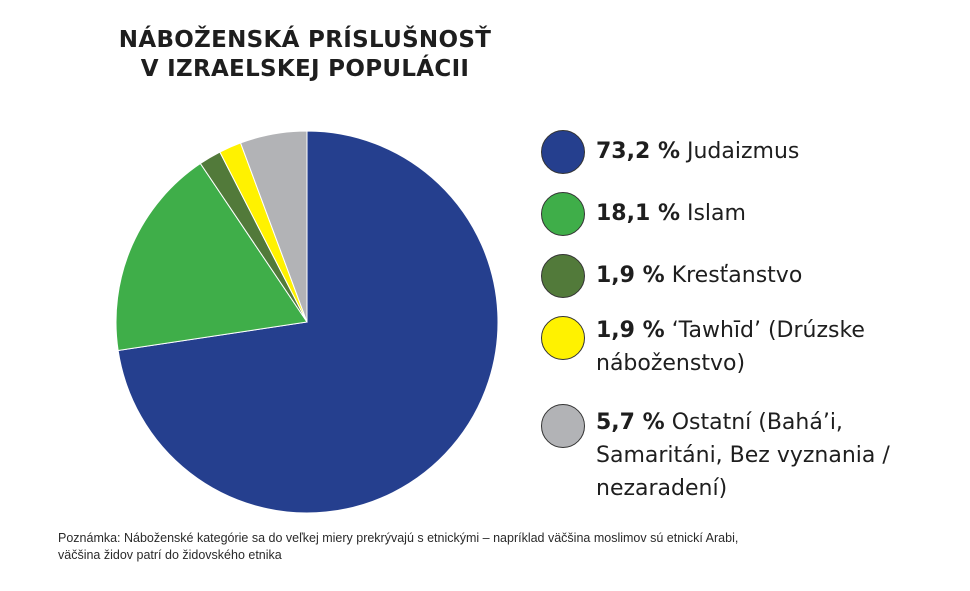 The image size is (970, 591). I want to click on legend-value-islam: 18,1 %, so click(638, 213).